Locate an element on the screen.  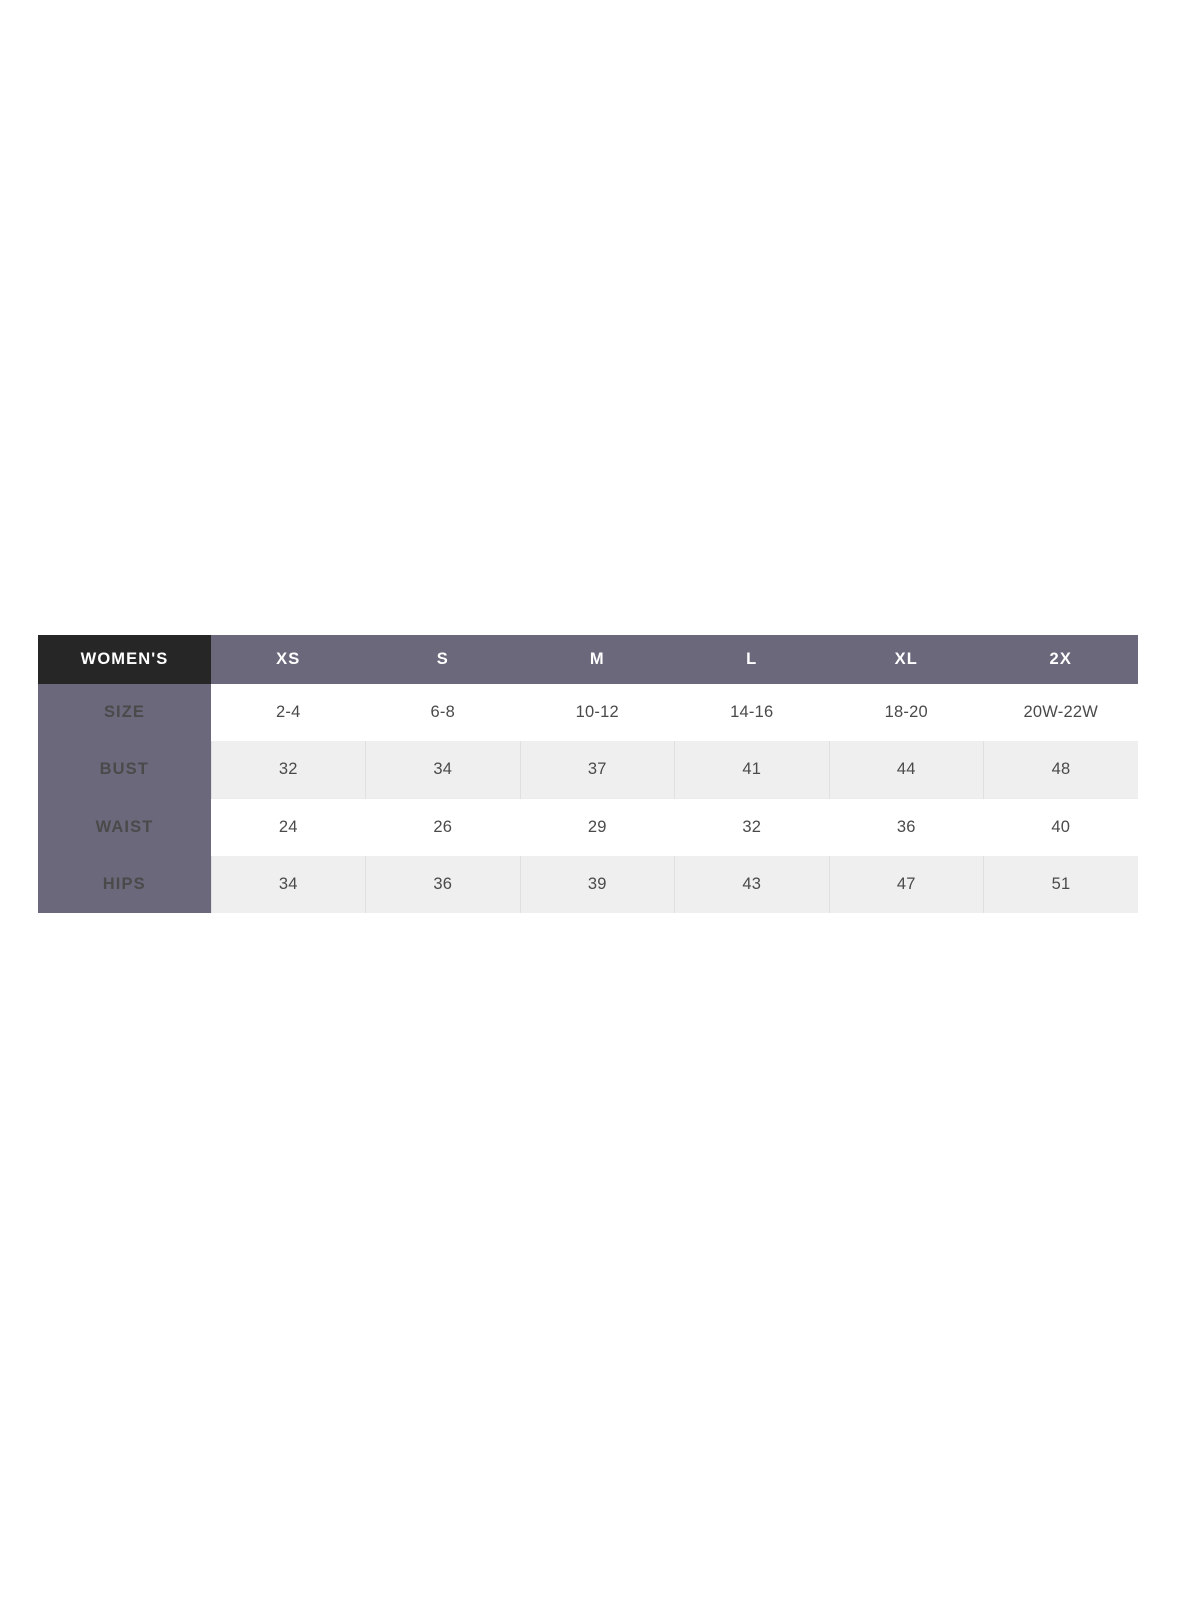
cell-size-xs: 2-4 is located at coordinates (288, 712).